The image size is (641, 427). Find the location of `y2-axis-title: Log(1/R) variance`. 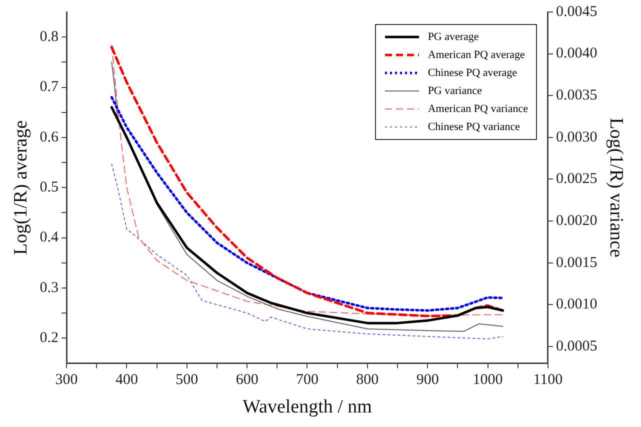

y2-axis-title: Log(1/R) variance is located at coordinates (616, 188).